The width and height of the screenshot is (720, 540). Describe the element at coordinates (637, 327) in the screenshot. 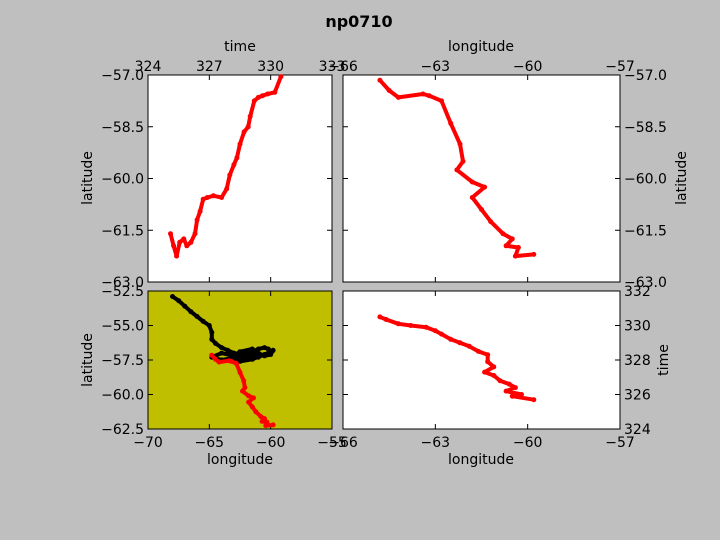

I see `y-tick-label: 330` at that location.